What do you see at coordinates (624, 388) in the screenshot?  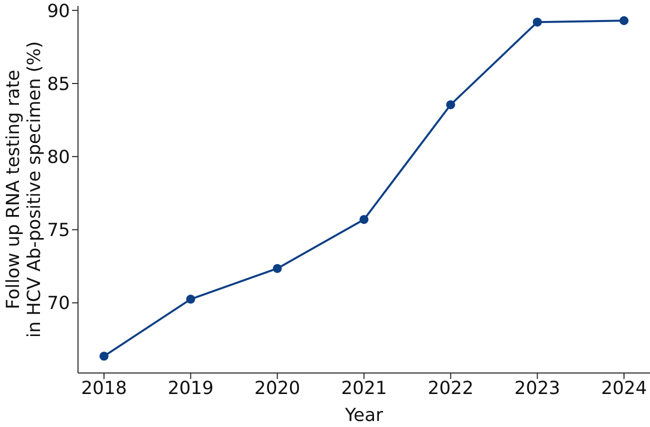 I see `x-tick-label: 2024` at bounding box center [624, 388].